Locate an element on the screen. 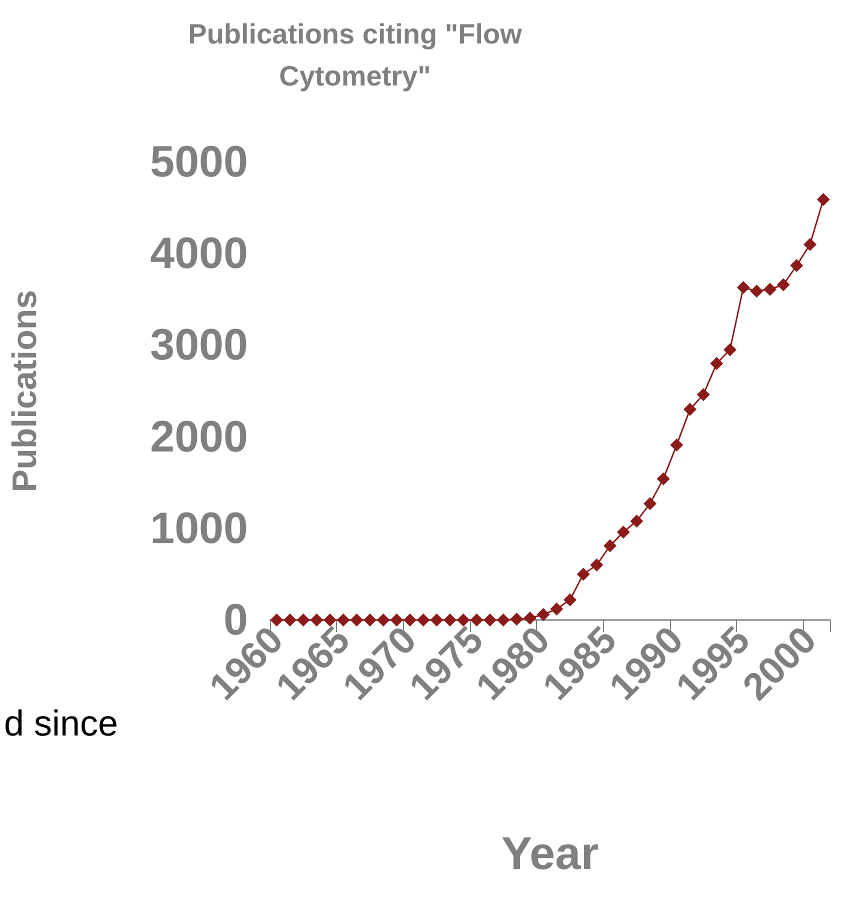  chart-title: Publications citing "Flow Cytometry" is located at coordinates (355, 55).